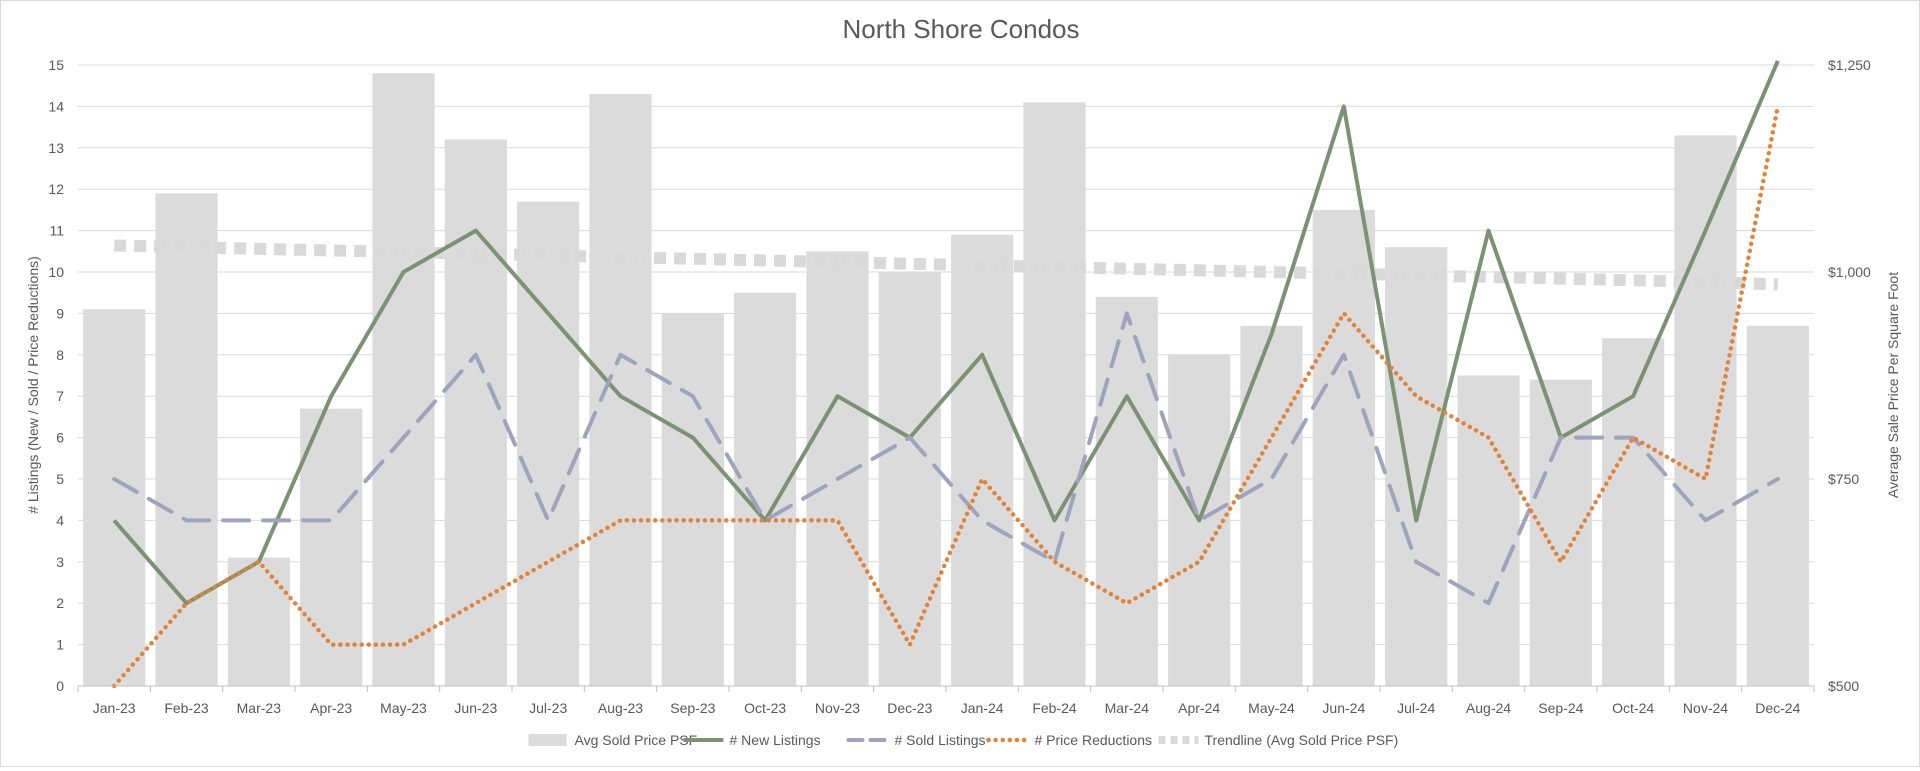 The image size is (1920, 771). I want to click on y2-tick-label: $750, so click(1843, 479).